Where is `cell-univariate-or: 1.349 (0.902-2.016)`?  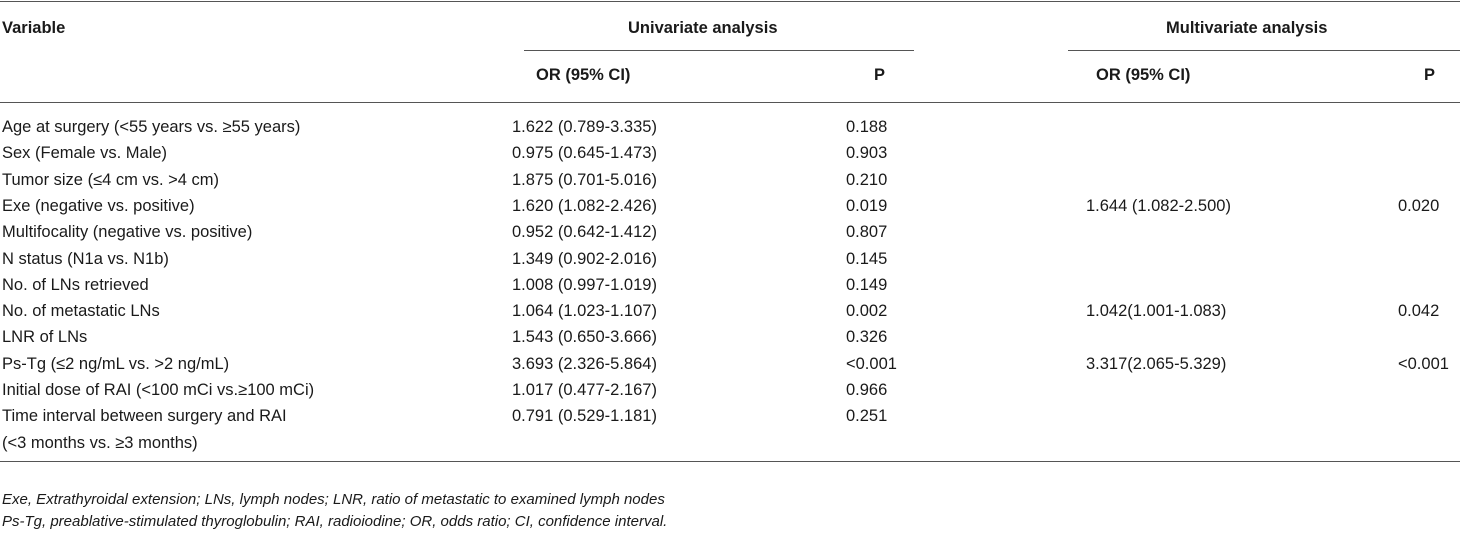
cell-univariate-or: 1.349 (0.902-2.016) is located at coordinates (584, 258).